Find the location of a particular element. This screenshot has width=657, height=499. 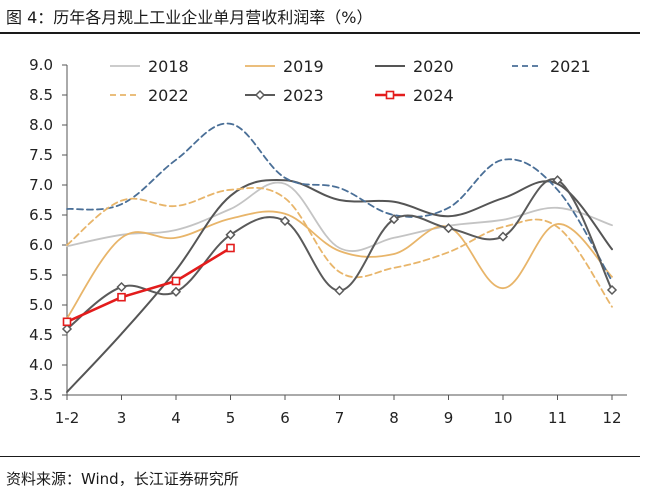

legend-label-2024: 2024 is located at coordinates (433, 95).